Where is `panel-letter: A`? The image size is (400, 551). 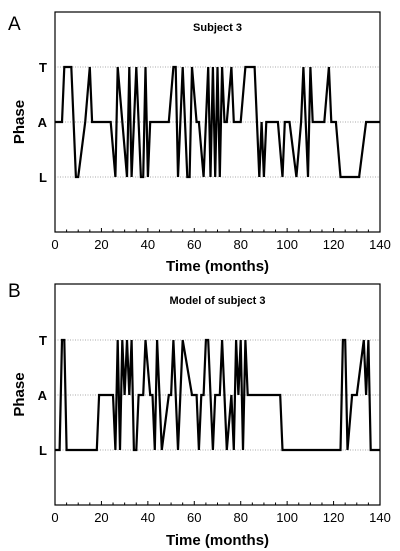
panel-letter: A is located at coordinates (14, 24).